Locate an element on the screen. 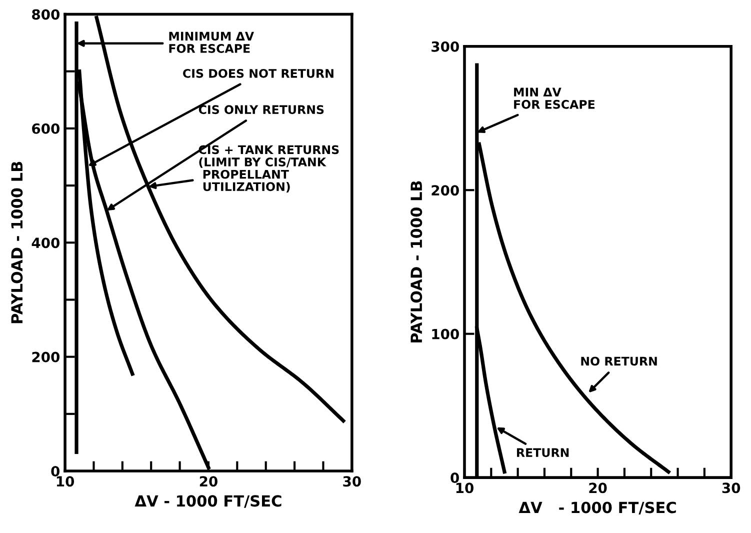 The width and height of the screenshot is (751, 533). y-tick-label: 600 is located at coordinates (46, 128).